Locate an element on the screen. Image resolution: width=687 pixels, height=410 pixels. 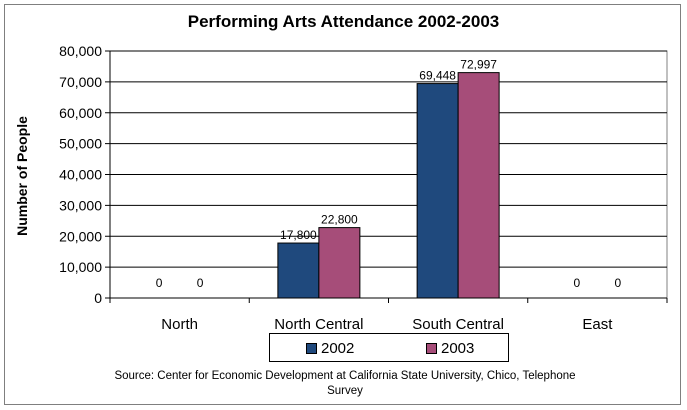
x-category-label: South Central is located at coordinates (458, 324).